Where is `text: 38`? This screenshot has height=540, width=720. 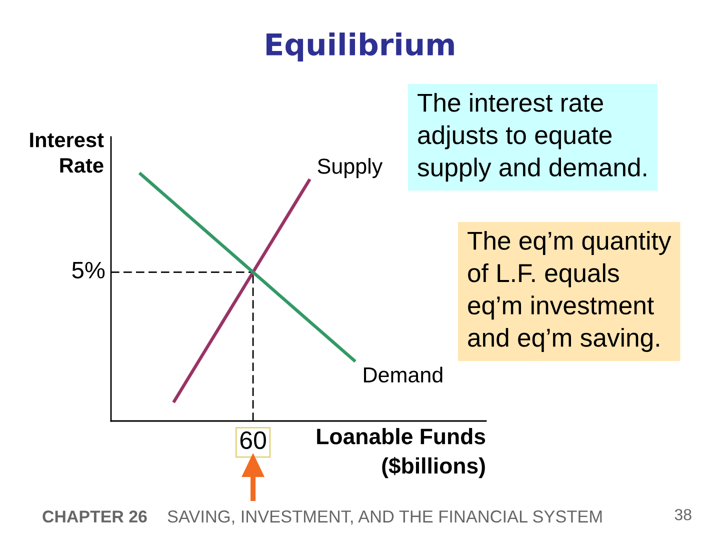 text: 38 is located at coordinates (683, 514).